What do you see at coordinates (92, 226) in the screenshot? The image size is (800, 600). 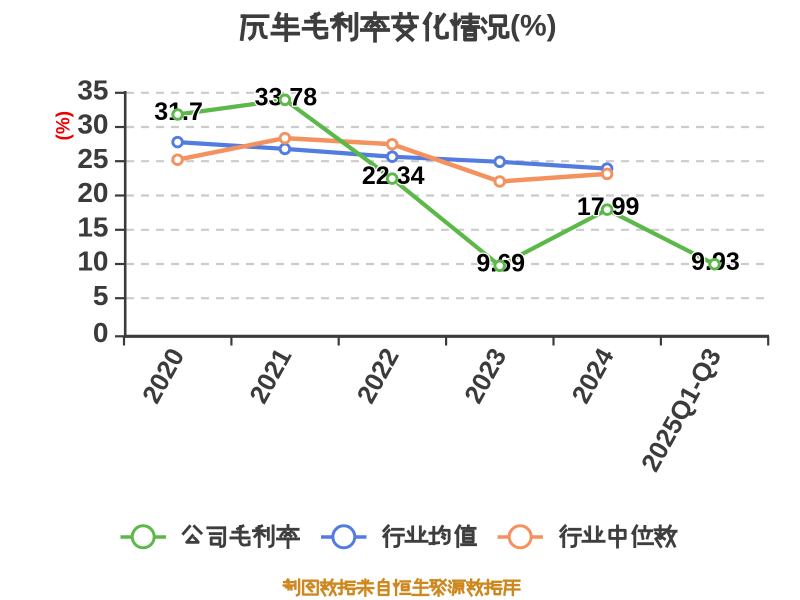 I see `svg-text: 15` at bounding box center [92, 226].